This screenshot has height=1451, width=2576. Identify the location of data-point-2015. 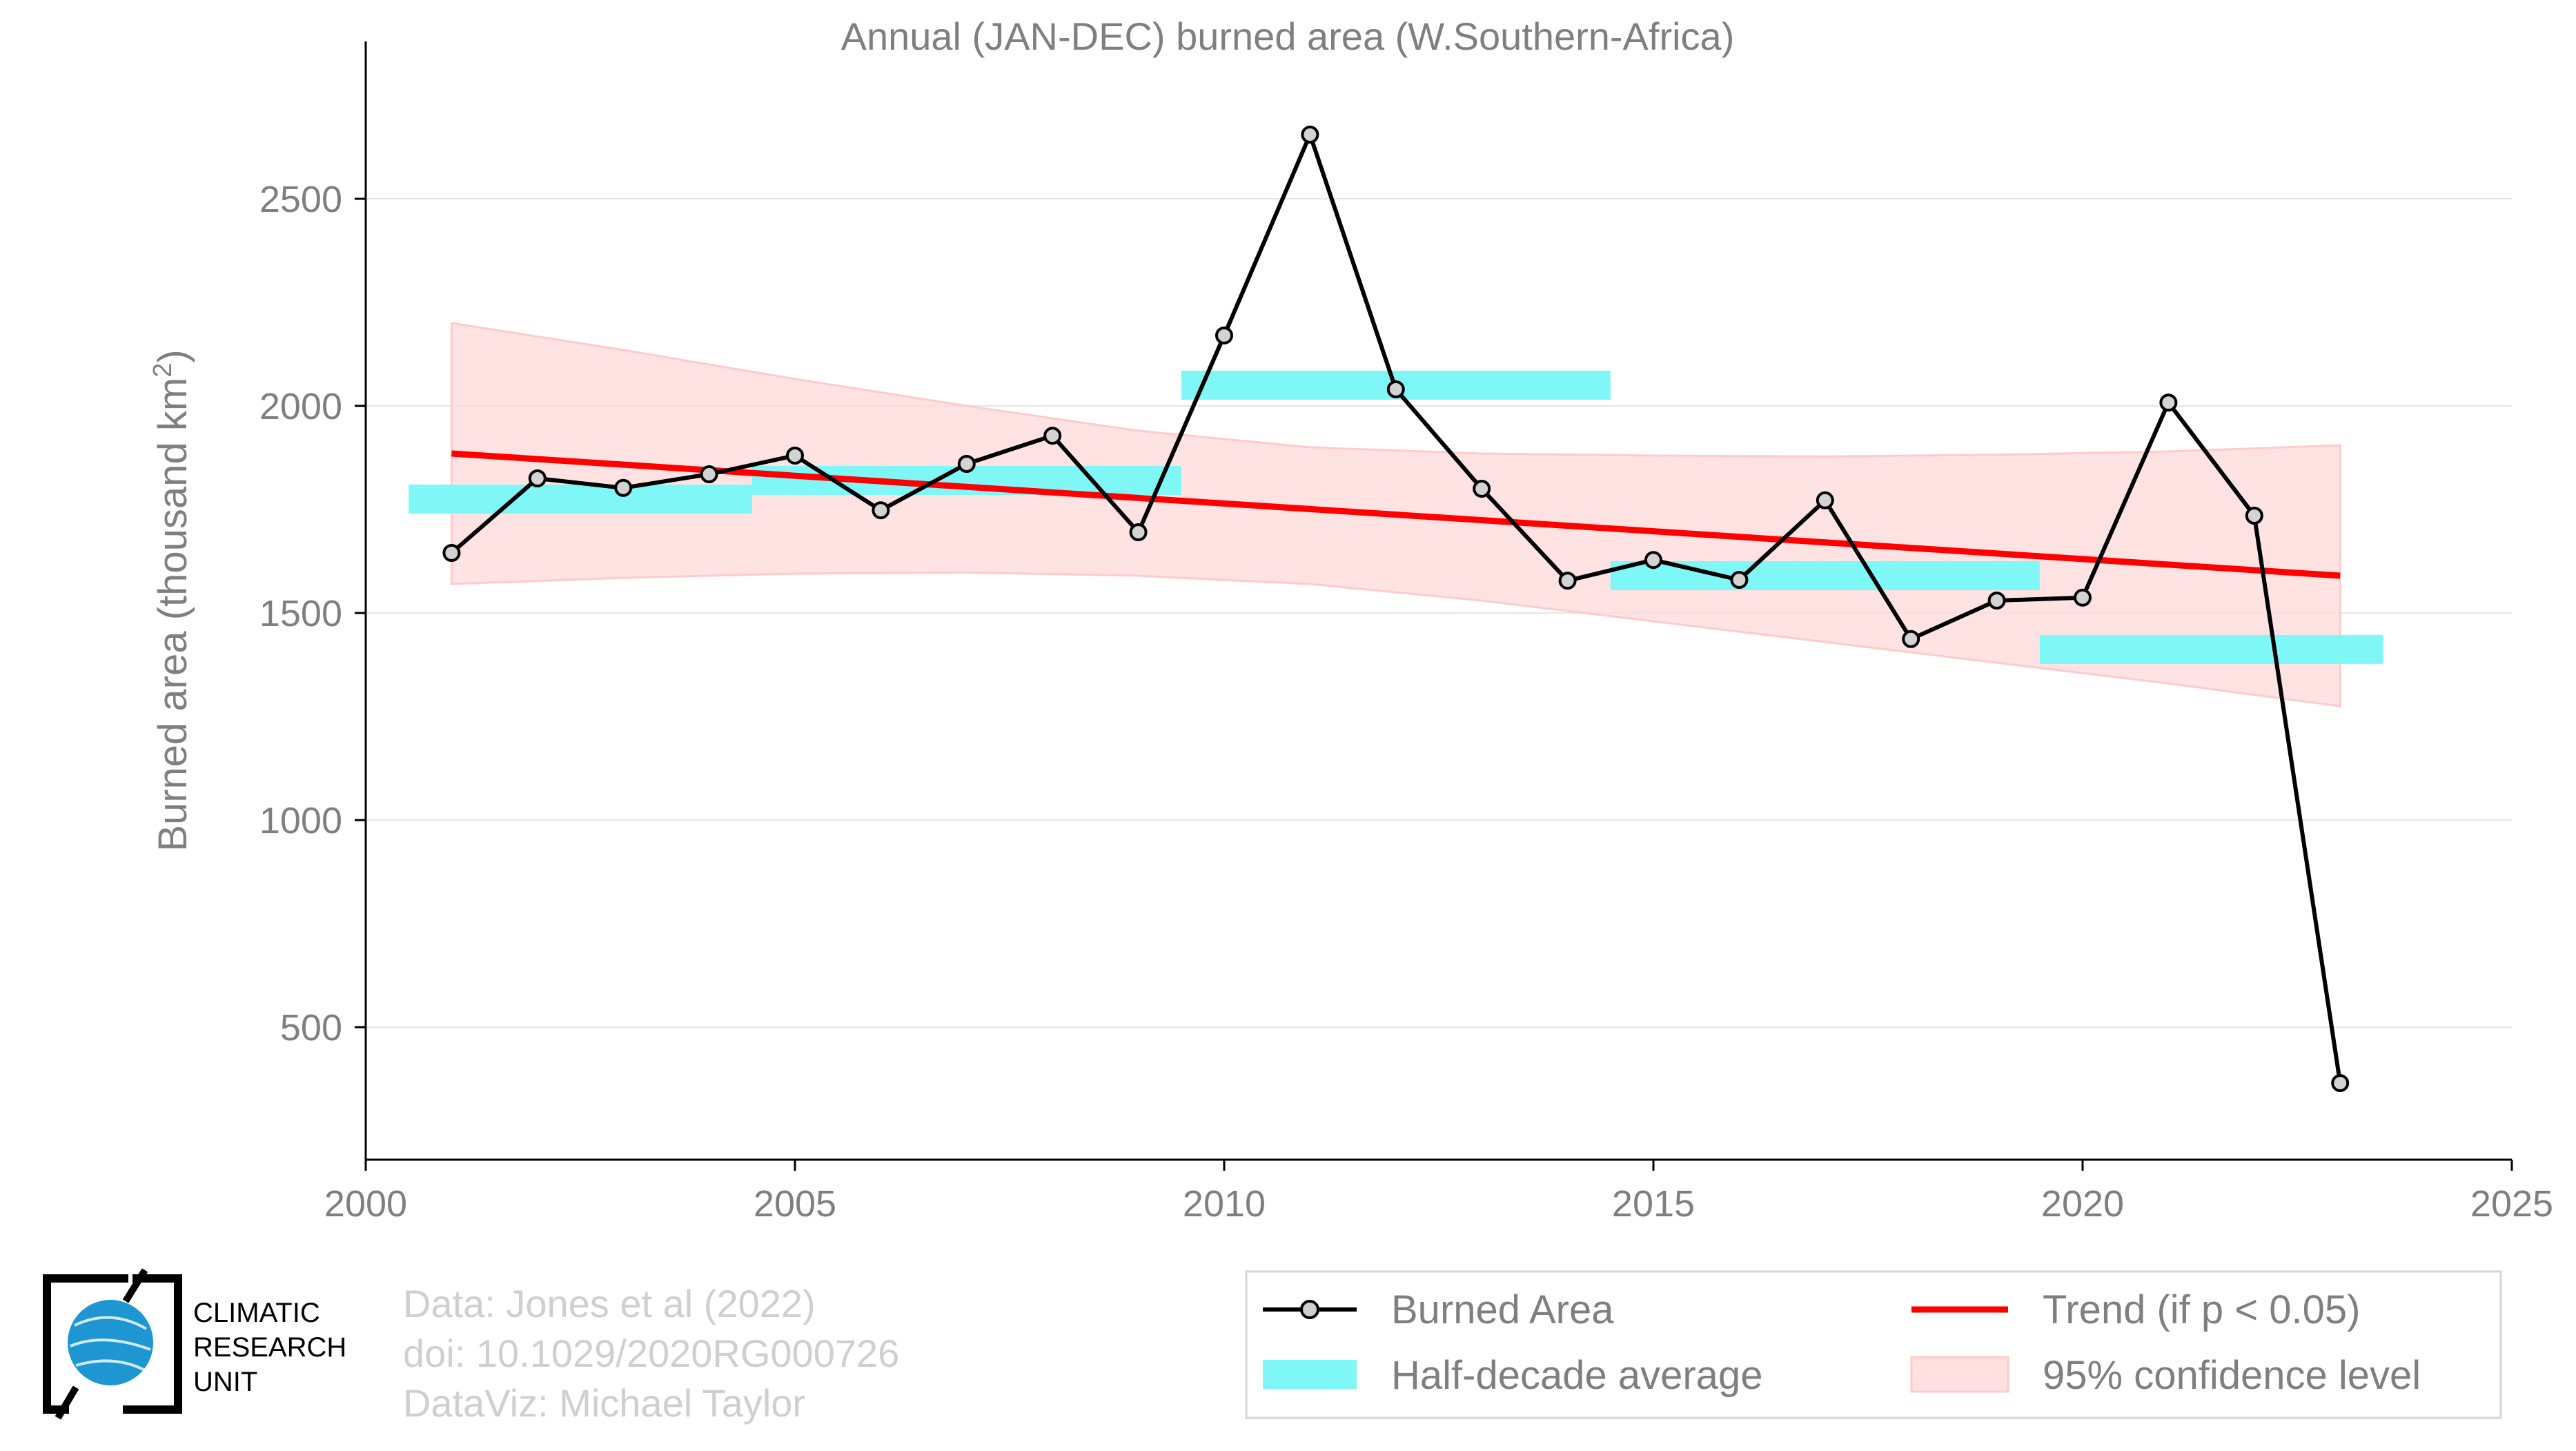
(1653, 560).